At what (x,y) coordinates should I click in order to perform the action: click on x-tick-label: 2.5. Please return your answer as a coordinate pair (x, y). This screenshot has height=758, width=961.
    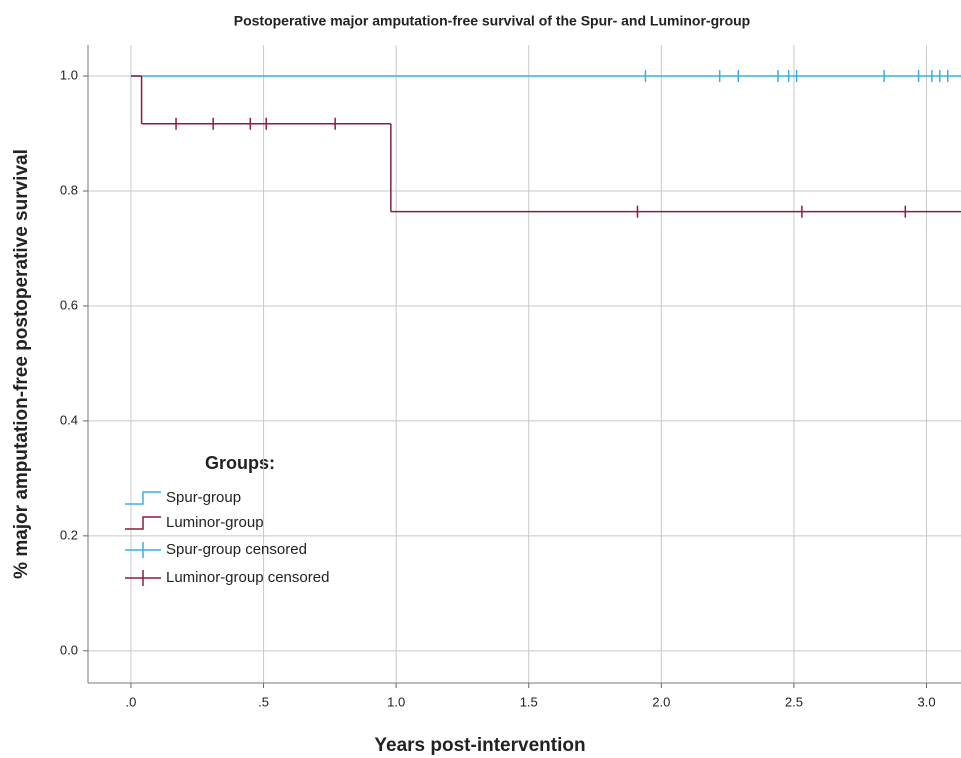
    Looking at the image, I should click on (794, 701).